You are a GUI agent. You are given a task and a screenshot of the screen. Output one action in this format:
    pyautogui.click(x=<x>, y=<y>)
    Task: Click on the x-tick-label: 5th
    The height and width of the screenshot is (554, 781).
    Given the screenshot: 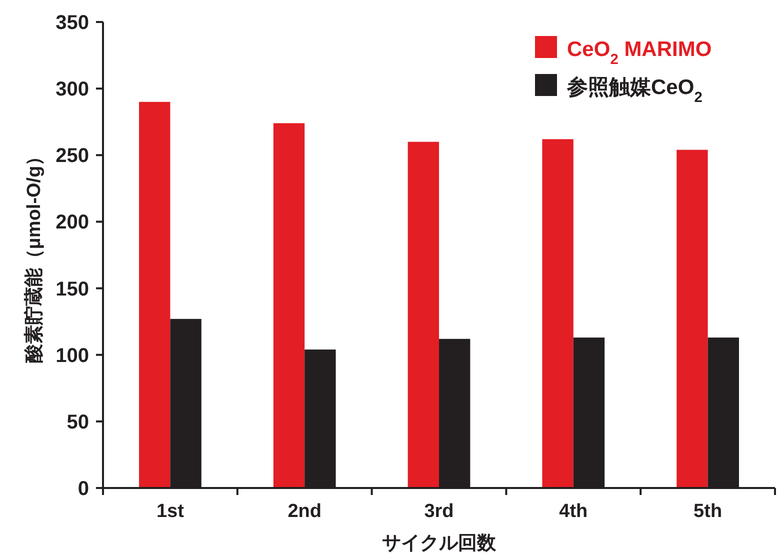 What is the action you would take?
    pyautogui.click(x=708, y=511)
    